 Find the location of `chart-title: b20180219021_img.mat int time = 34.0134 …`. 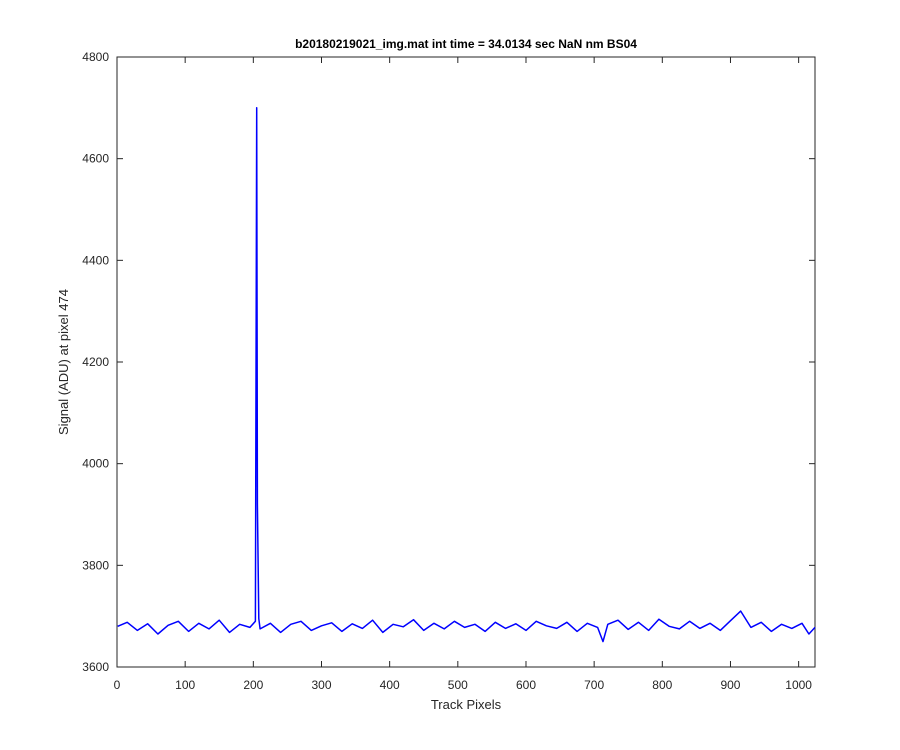

chart-title: b20180219021_img.mat int time = 34.0134 … is located at coordinates (466, 44).